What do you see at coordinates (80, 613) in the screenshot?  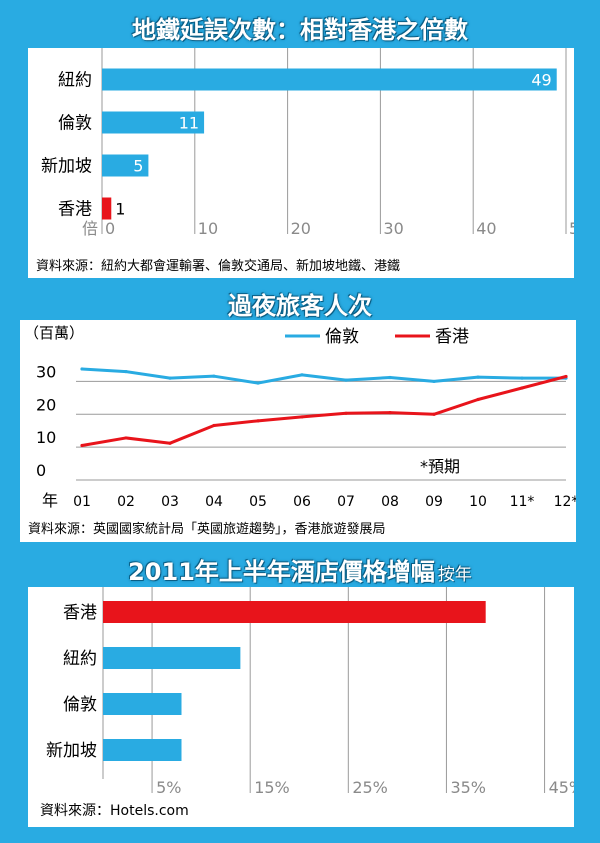 I see `chart3-category-label: 香港` at bounding box center [80, 613].